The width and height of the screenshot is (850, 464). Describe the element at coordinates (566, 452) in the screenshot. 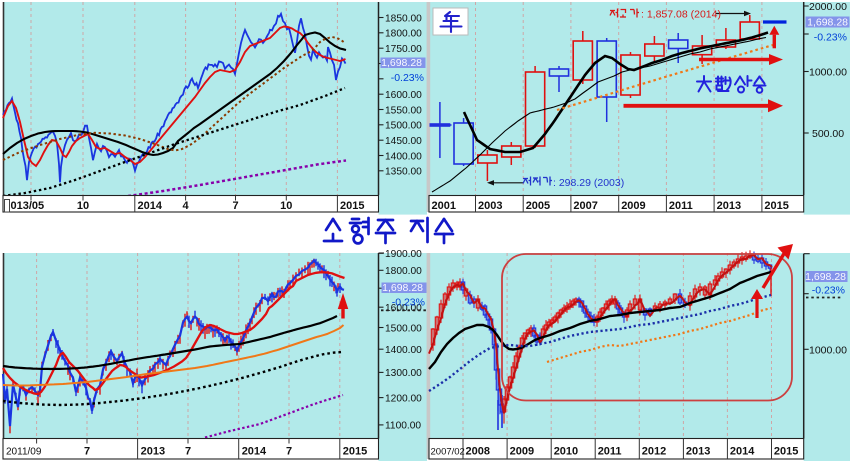

I see `svg-text: 2010` at that location.